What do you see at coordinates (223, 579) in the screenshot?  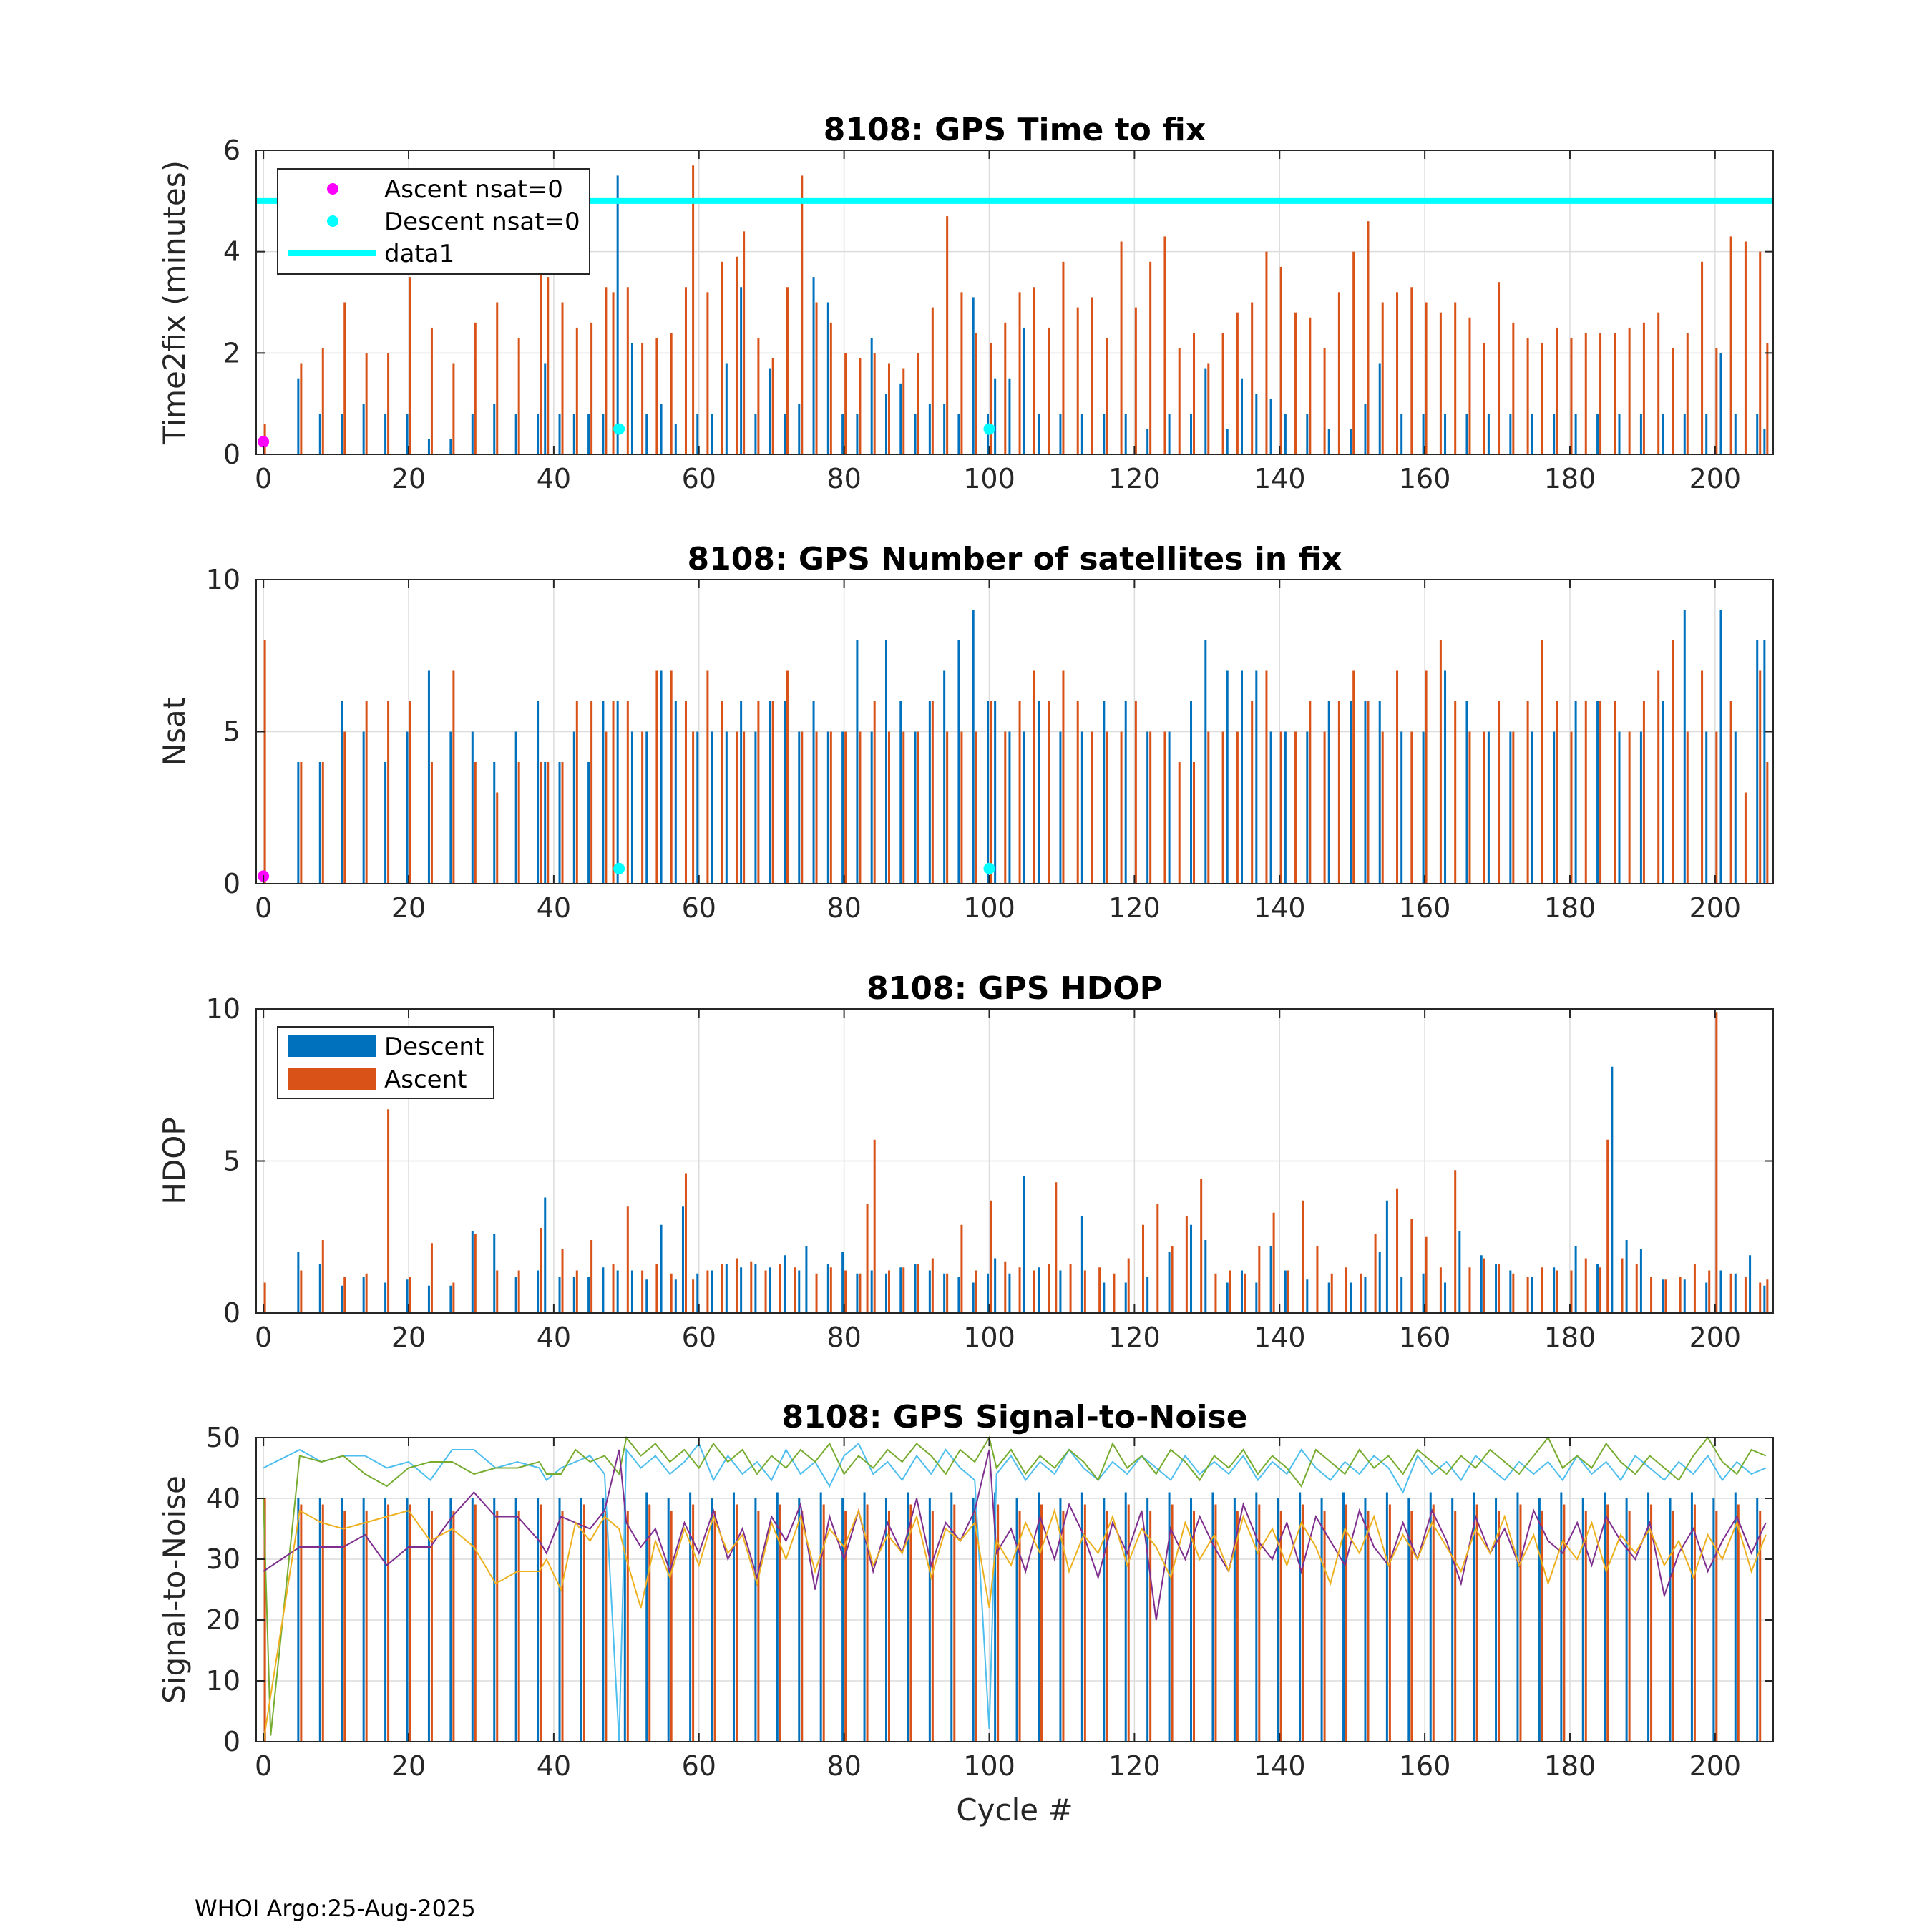 I see `y-tick-label: 10` at bounding box center [223, 579].